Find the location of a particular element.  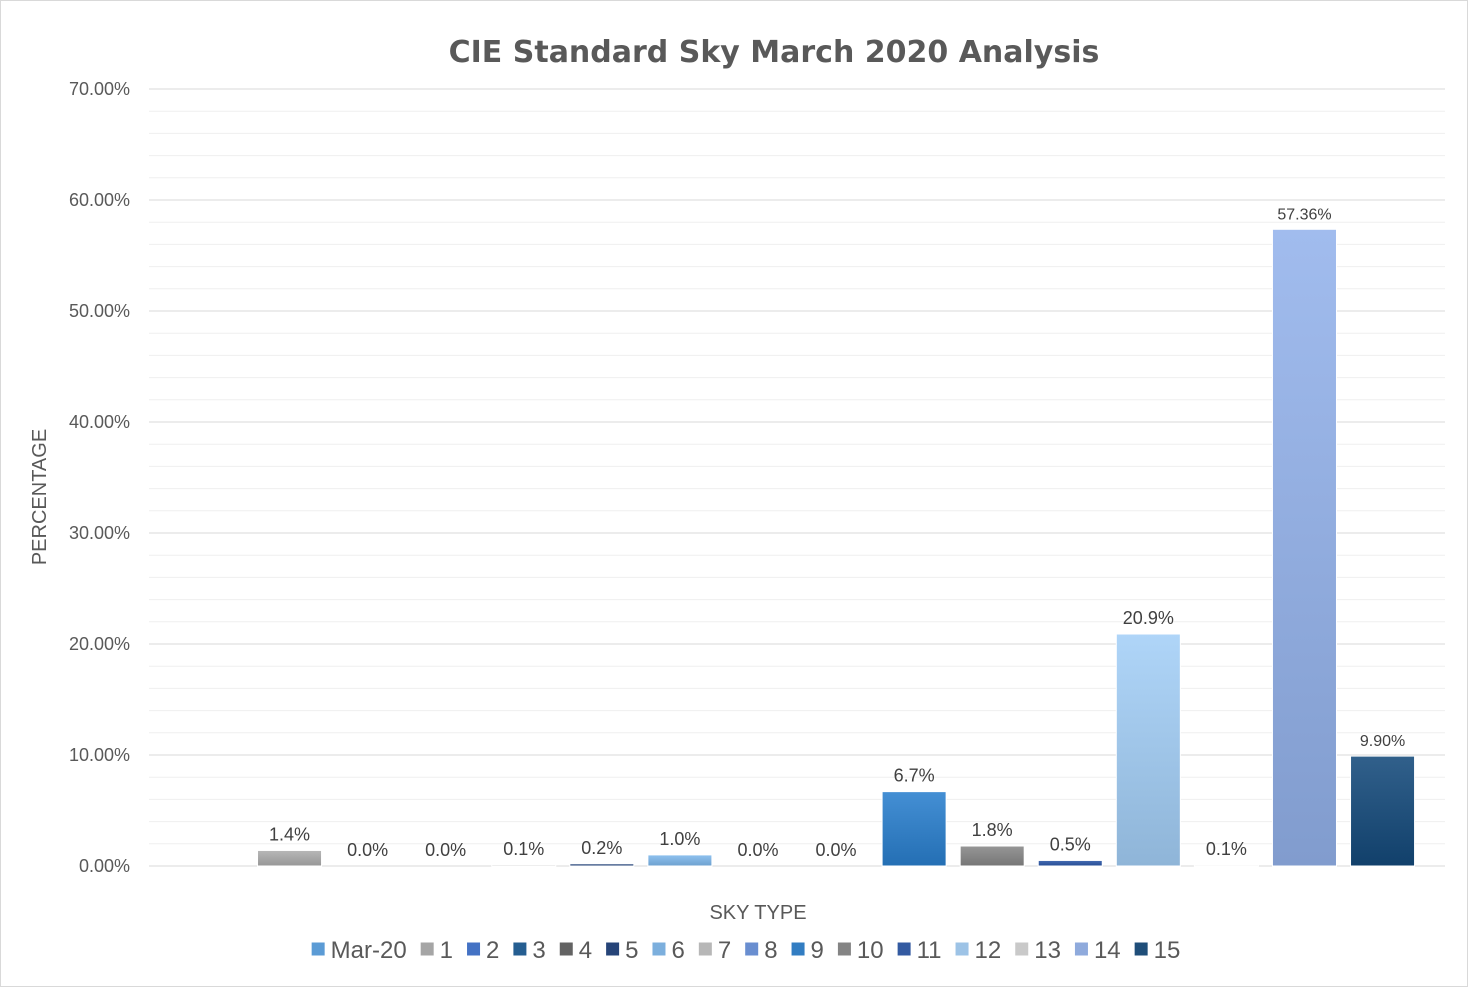

legend-label-9: 9 is located at coordinates (817, 950).